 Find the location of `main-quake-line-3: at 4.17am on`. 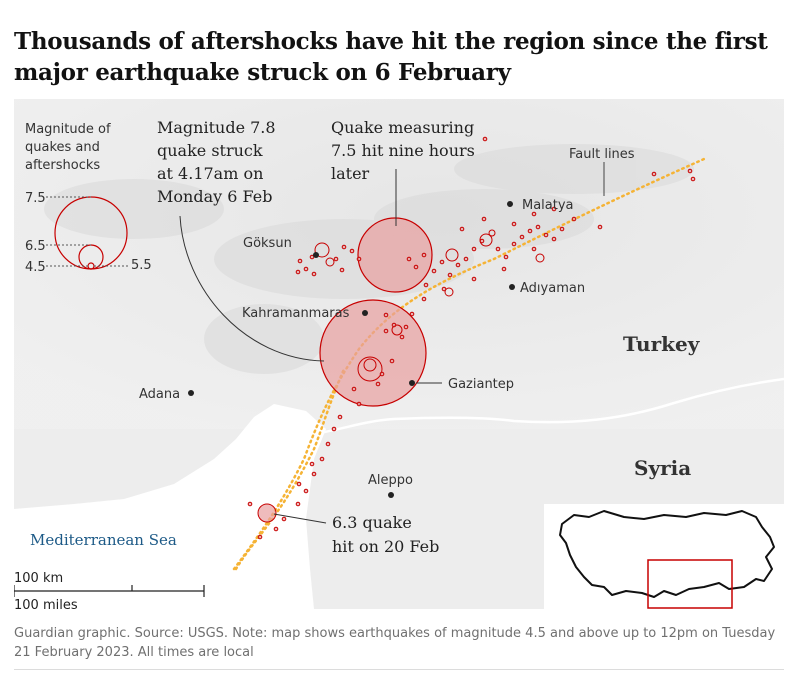

main-quake-line-3: at 4.17am on is located at coordinates (210, 173).